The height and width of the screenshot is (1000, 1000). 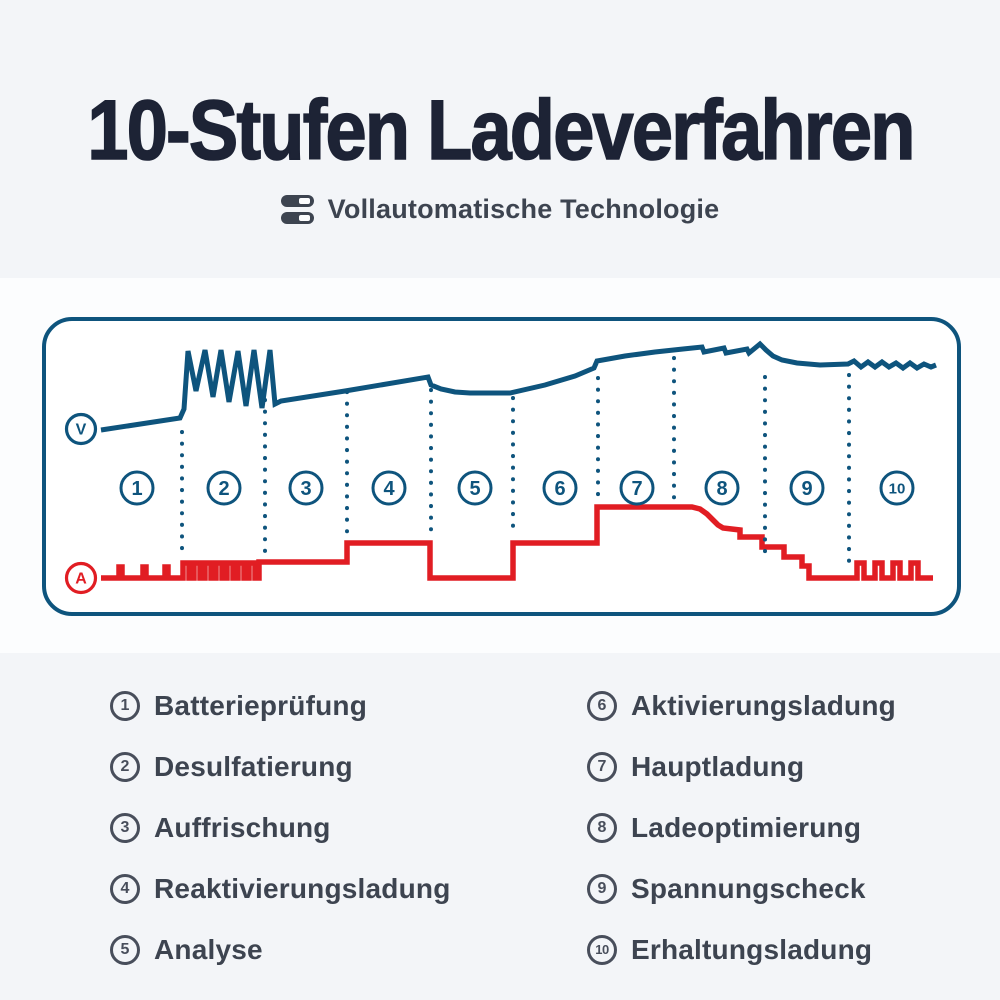 I want to click on battery-bar-top, so click(x=297, y=201).